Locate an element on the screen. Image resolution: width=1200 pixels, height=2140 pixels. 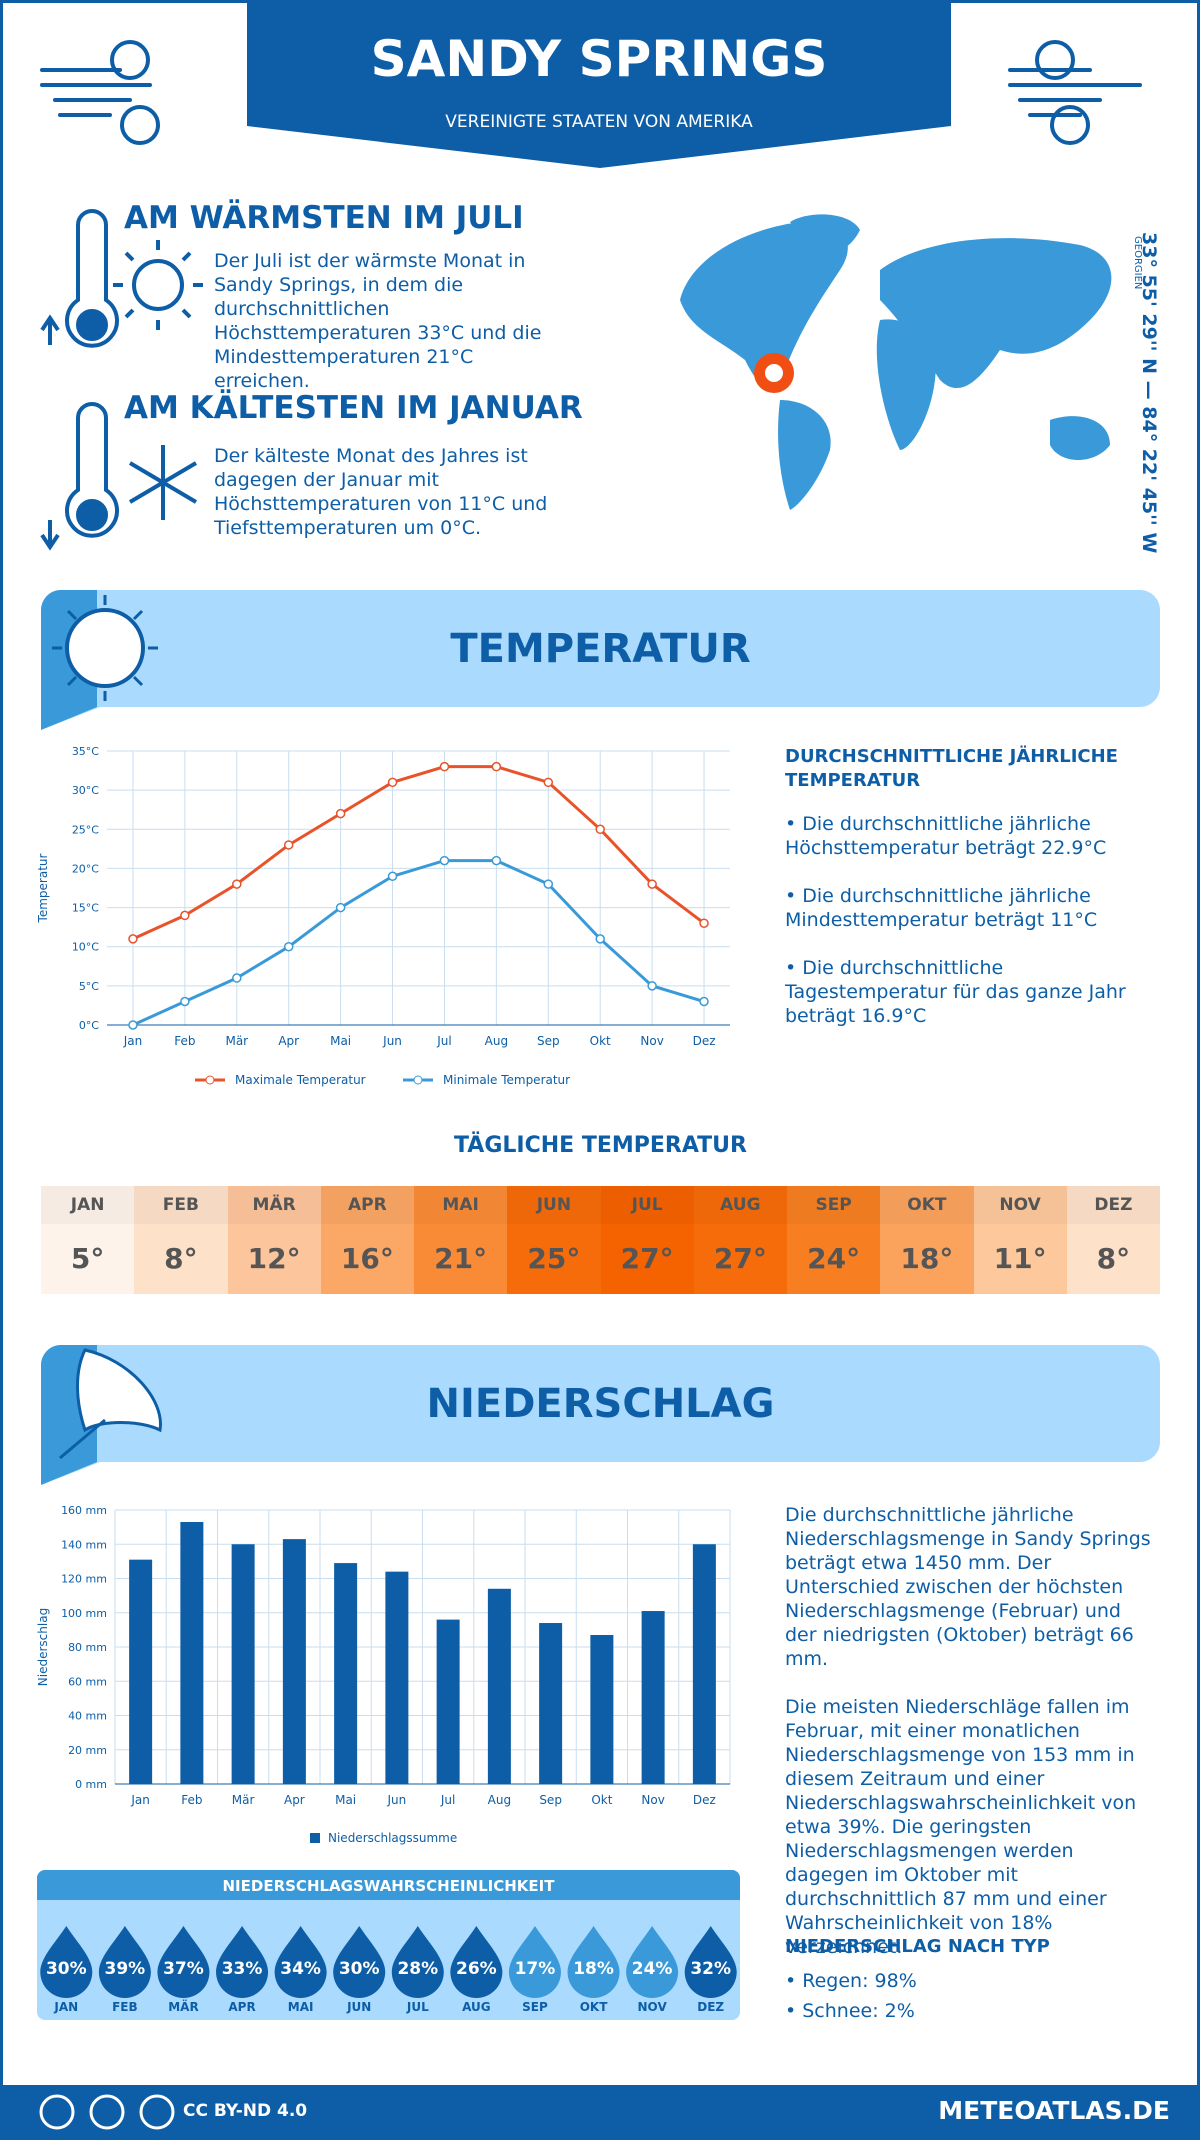
license: CC BY-ND 4.0 is located at coordinates (245, 2111).